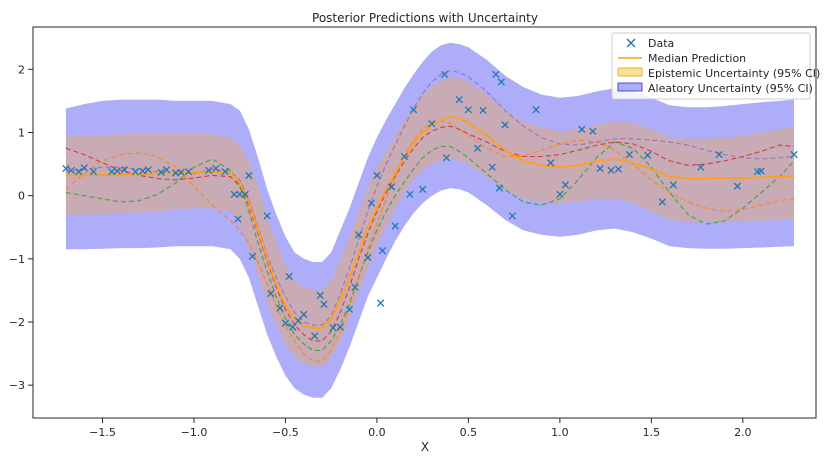 The width and height of the screenshot is (839, 459). I want to click on x-tick-label: 1.0, so click(560, 432).